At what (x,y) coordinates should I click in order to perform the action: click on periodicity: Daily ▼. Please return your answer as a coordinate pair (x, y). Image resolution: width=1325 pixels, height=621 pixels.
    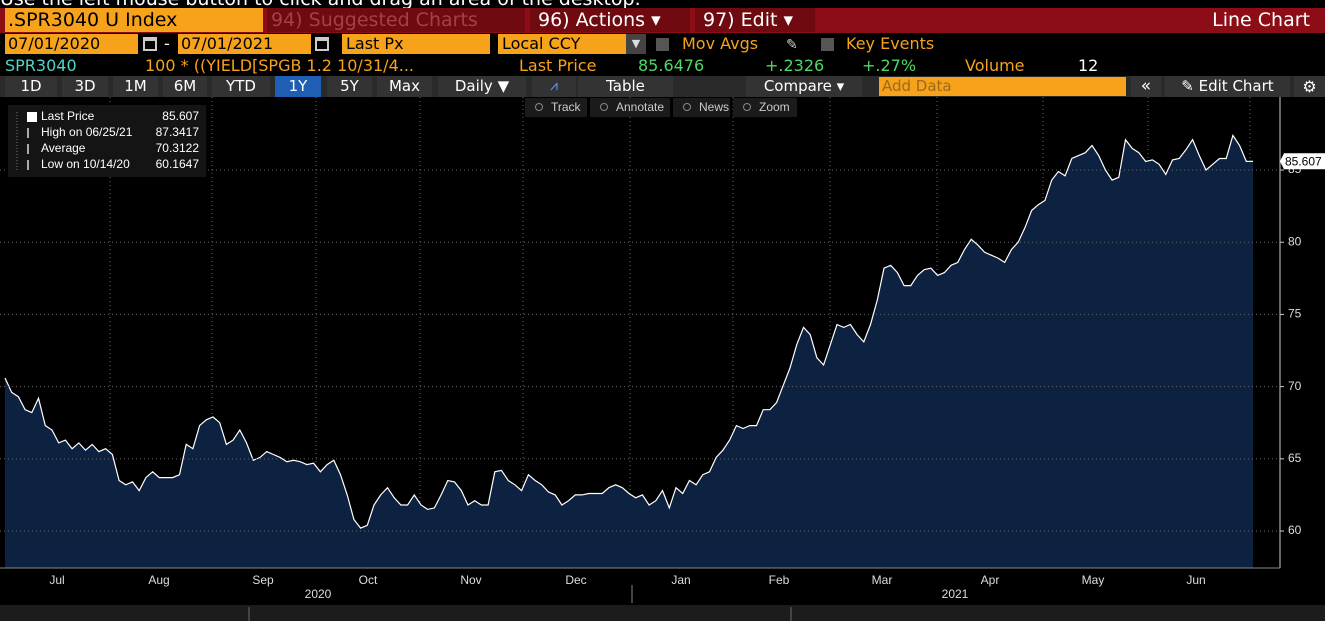
    Looking at the image, I should click on (482, 86).